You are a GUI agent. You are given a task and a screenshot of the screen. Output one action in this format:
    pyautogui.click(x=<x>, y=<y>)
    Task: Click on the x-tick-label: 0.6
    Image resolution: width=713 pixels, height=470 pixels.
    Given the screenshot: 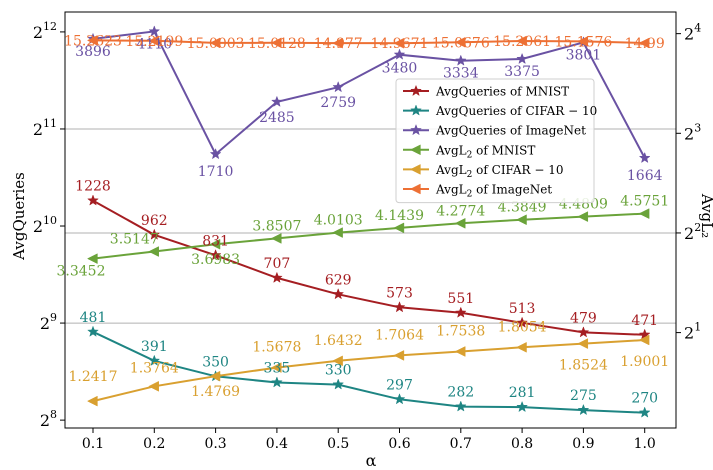 What is the action you would take?
    pyautogui.click(x=399, y=444)
    